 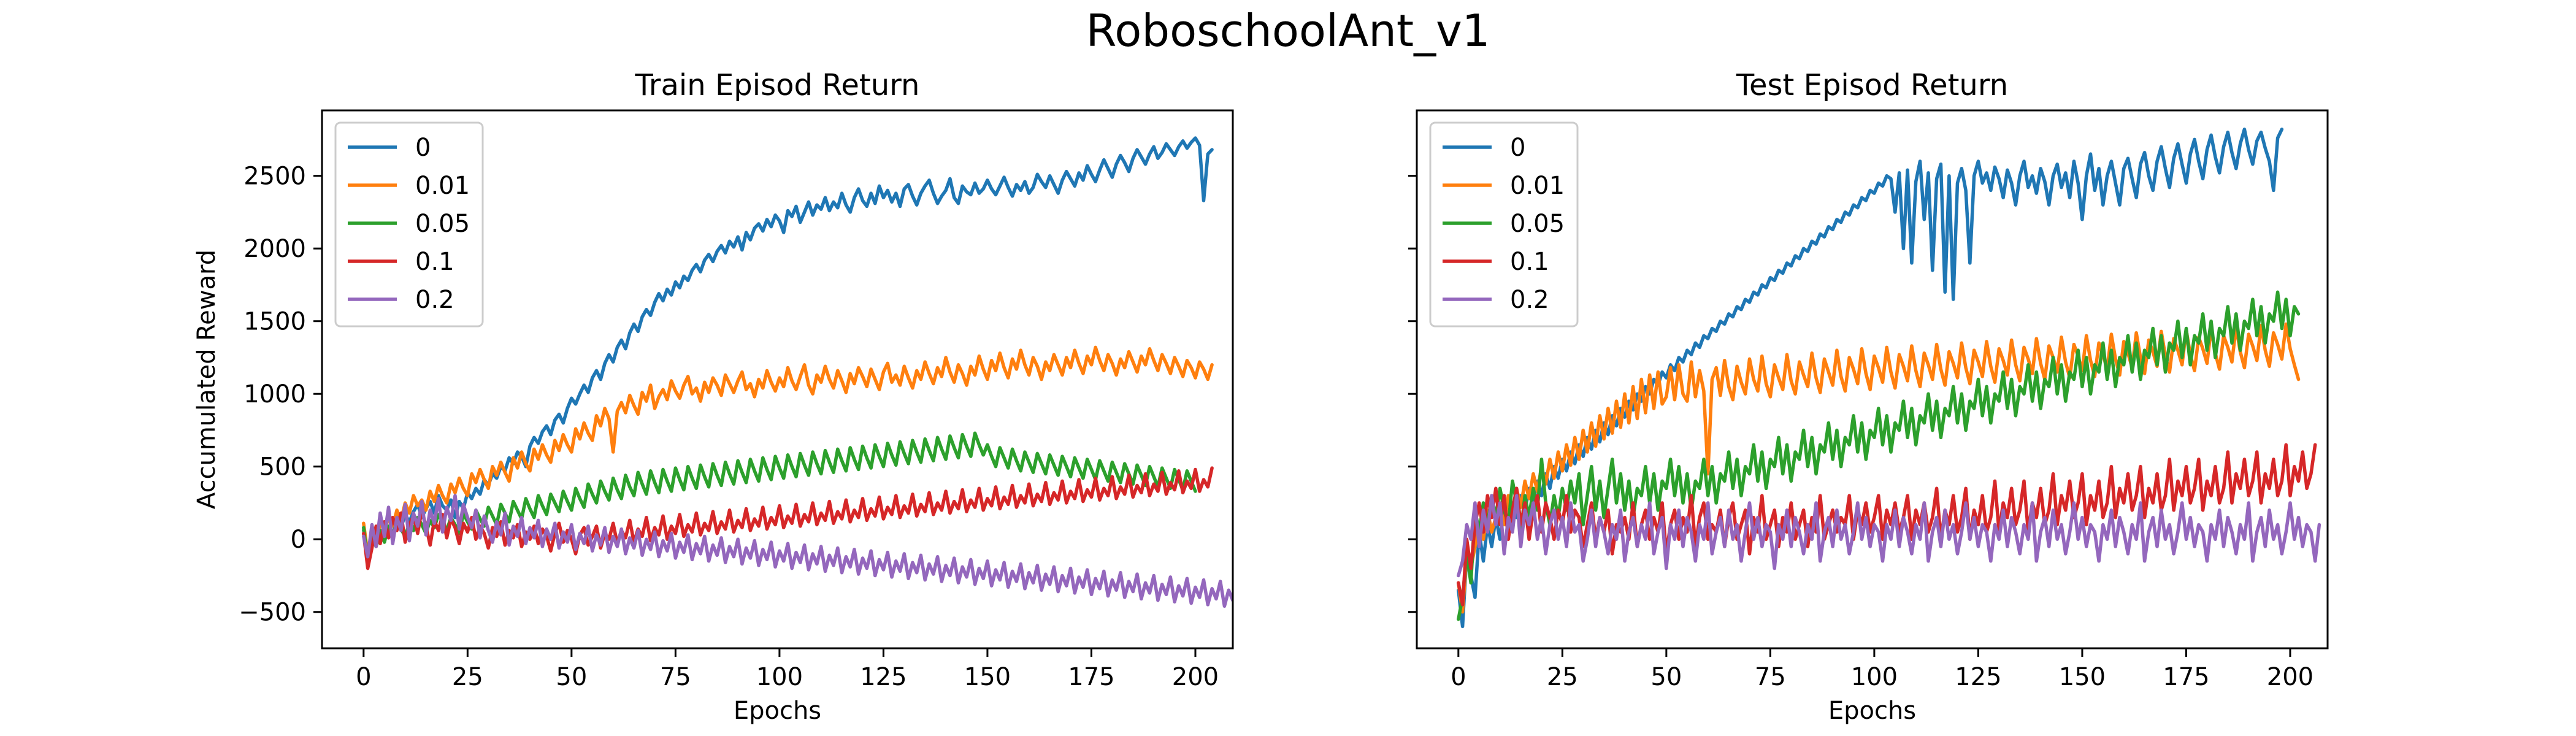 I want to click on test-legend-box, so click(x=1504, y=224).